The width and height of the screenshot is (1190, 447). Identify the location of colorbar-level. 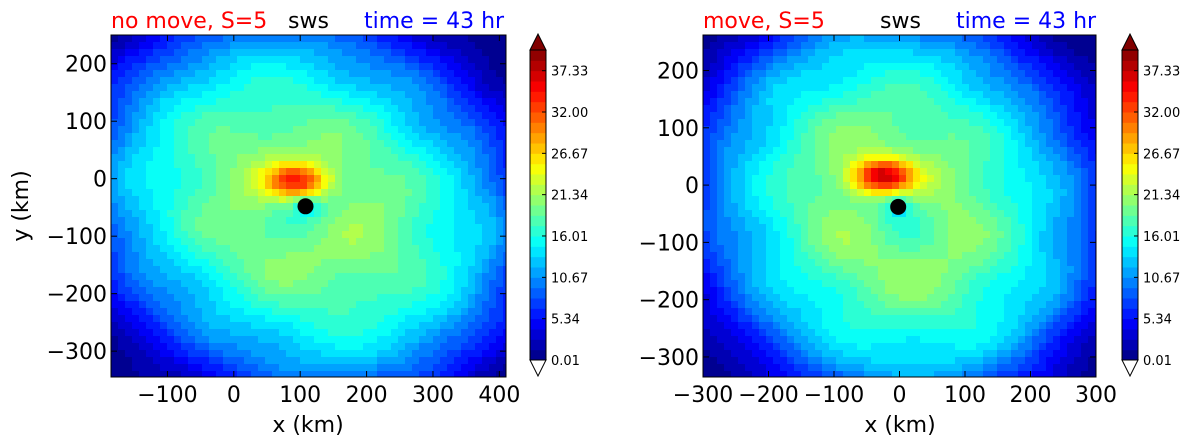
(538, 283).